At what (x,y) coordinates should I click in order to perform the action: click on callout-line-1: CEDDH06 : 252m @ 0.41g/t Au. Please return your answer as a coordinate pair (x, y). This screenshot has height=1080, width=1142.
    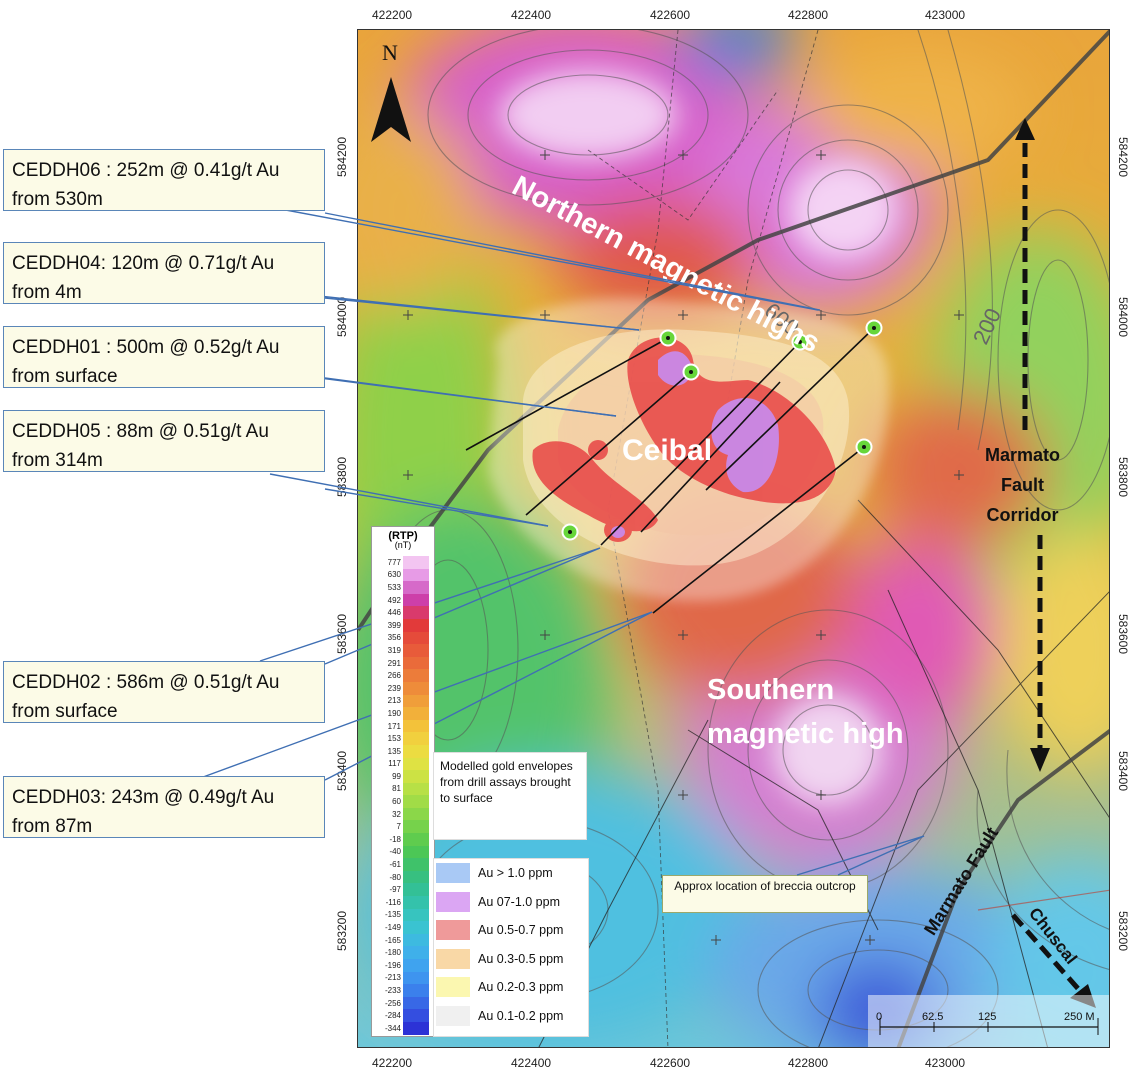
    Looking at the image, I should click on (146, 170).